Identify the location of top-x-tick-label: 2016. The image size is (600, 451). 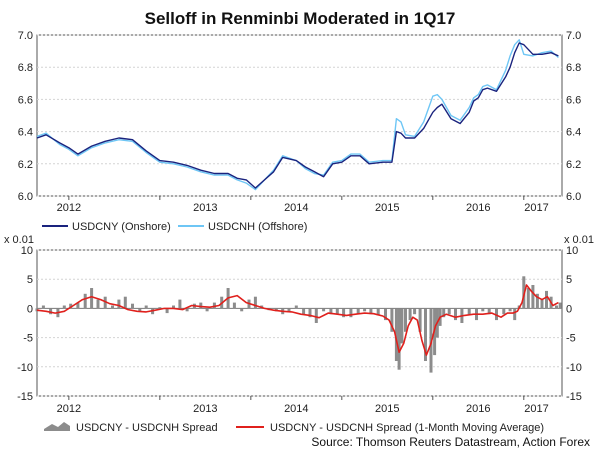
(478, 208).